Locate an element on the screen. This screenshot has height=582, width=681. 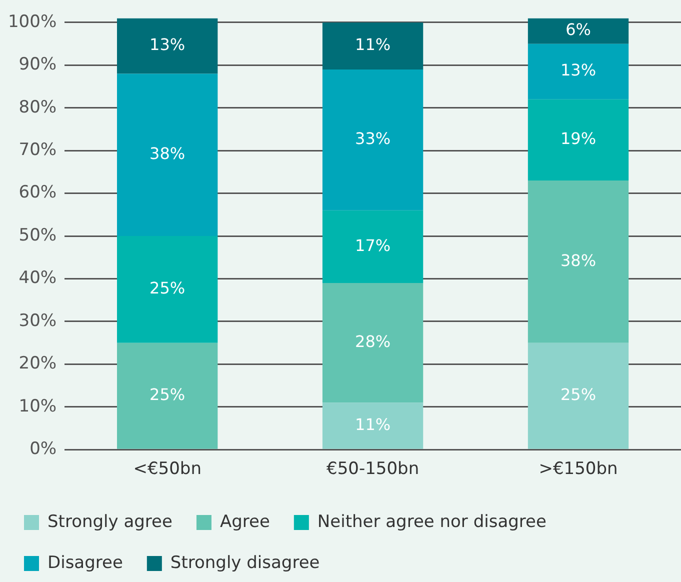
x-tick-label: <€50bn is located at coordinates (167, 469).